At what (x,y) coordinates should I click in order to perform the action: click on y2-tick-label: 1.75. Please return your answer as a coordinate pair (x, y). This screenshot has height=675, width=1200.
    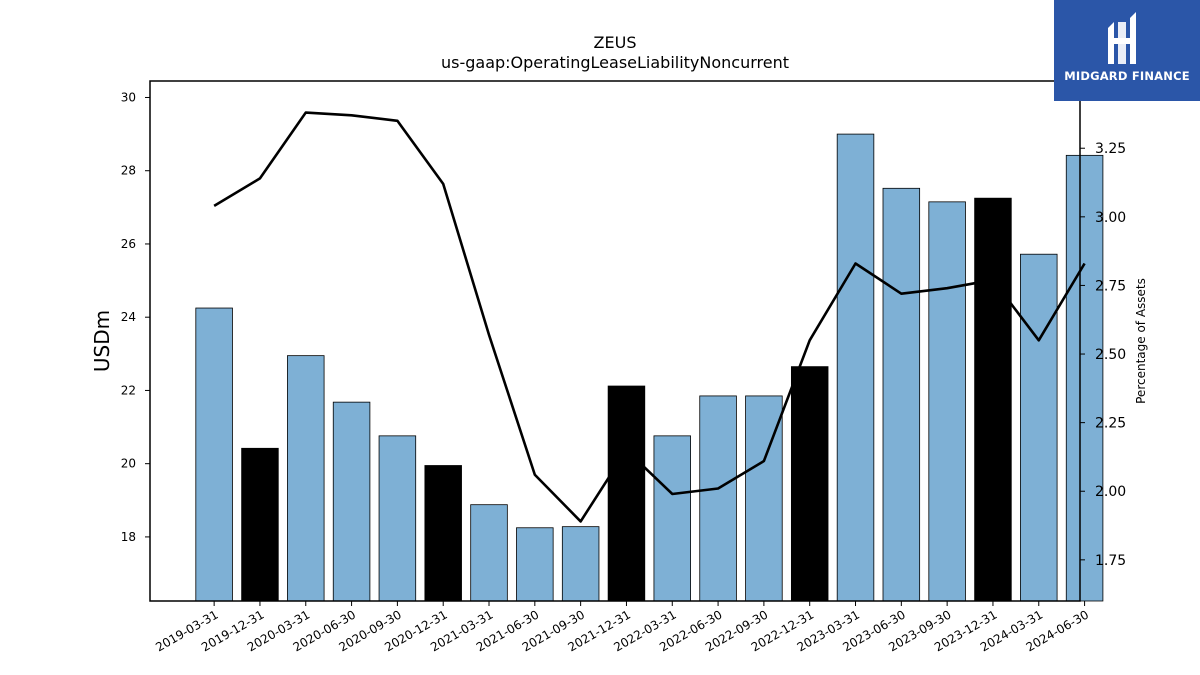
    Looking at the image, I should click on (1110, 561).